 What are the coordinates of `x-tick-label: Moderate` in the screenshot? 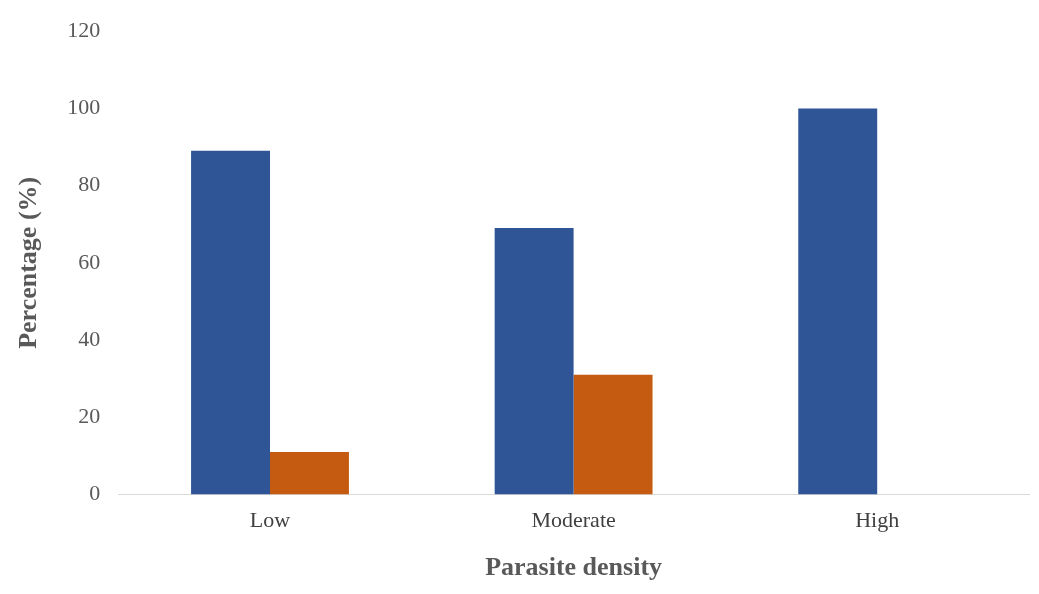 It's located at (573, 520).